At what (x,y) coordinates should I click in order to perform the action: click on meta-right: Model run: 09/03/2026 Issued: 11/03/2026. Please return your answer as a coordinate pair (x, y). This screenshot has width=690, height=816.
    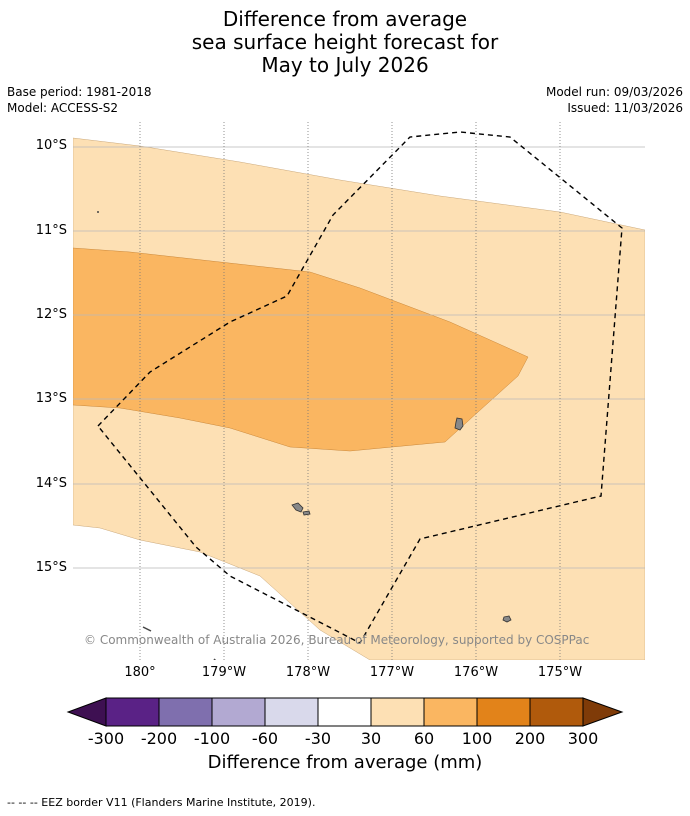
    Looking at the image, I should click on (614, 100).